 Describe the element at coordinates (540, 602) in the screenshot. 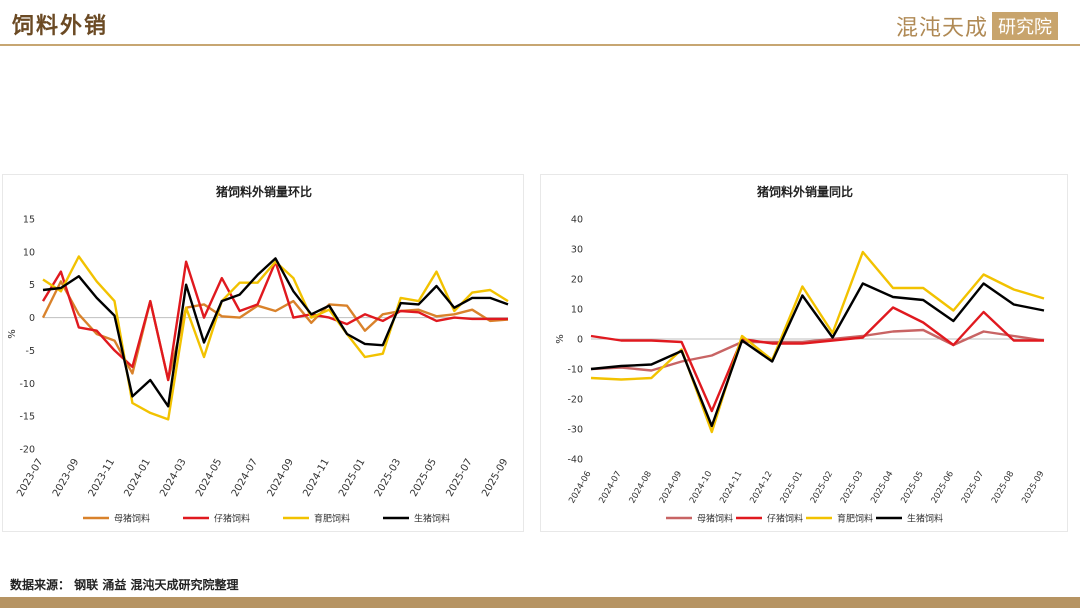

I see `footer-bar` at that location.